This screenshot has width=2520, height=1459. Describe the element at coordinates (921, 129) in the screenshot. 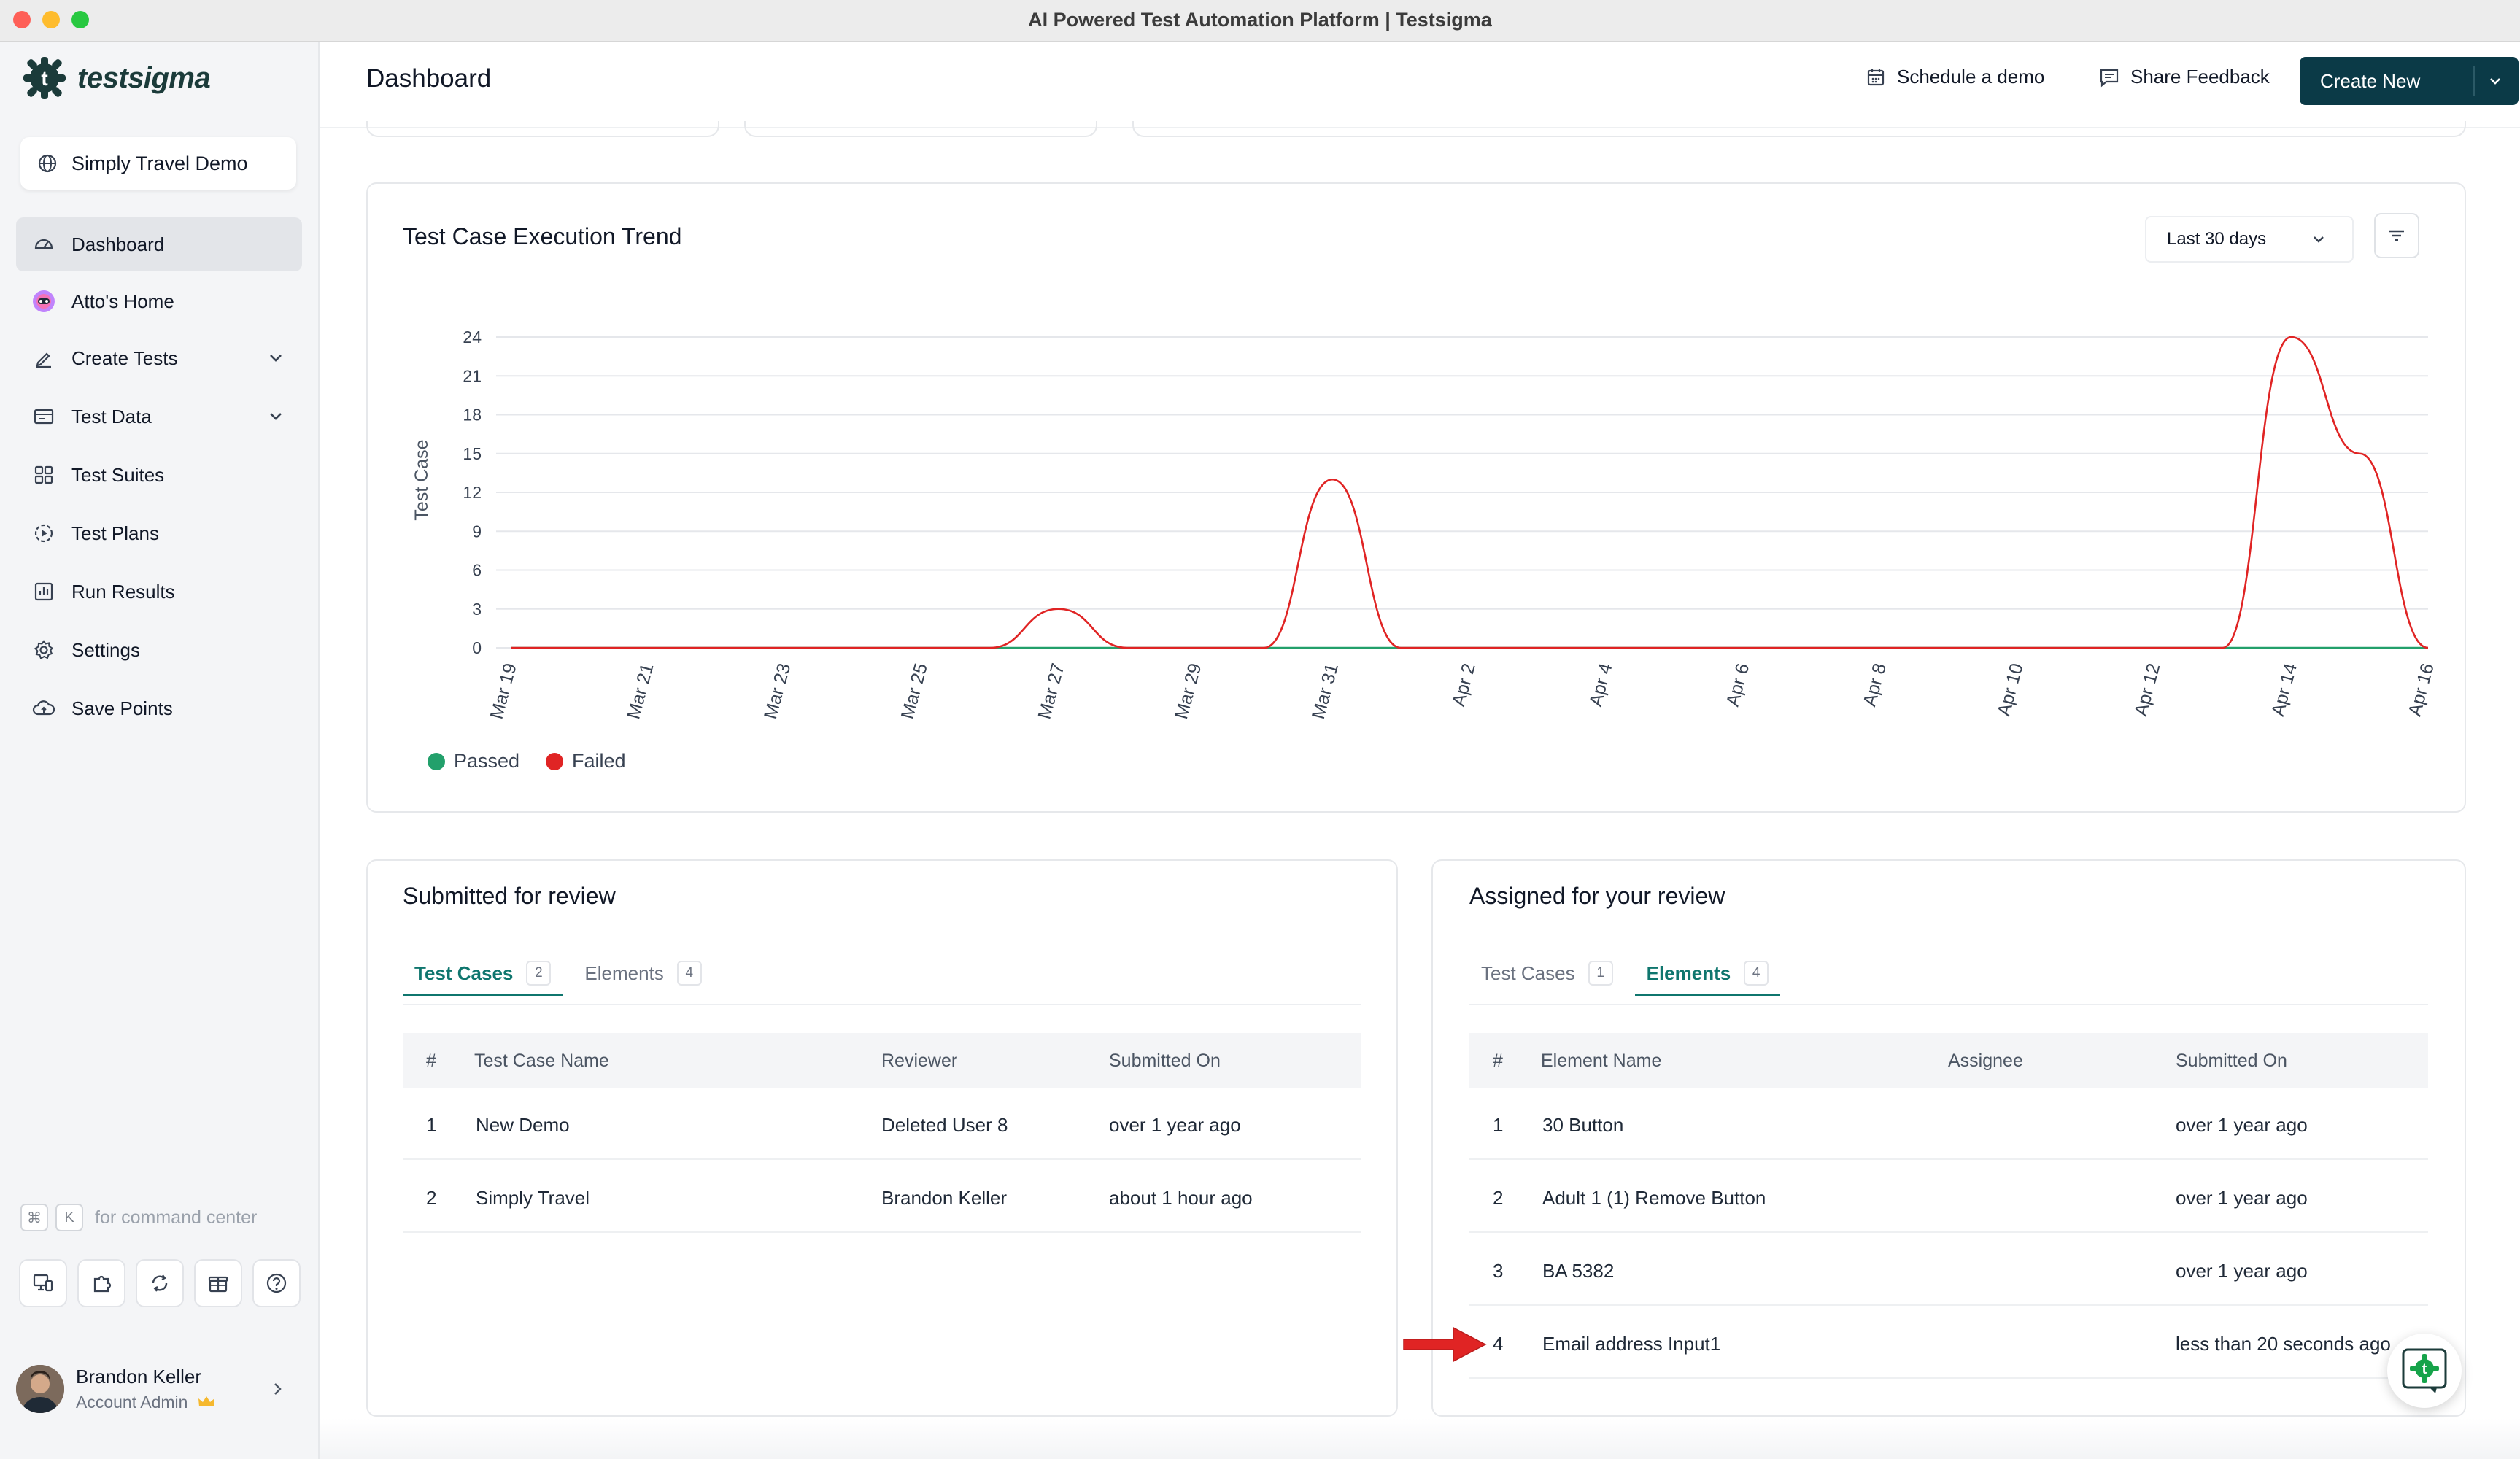

I see `scrolled-card` at that location.